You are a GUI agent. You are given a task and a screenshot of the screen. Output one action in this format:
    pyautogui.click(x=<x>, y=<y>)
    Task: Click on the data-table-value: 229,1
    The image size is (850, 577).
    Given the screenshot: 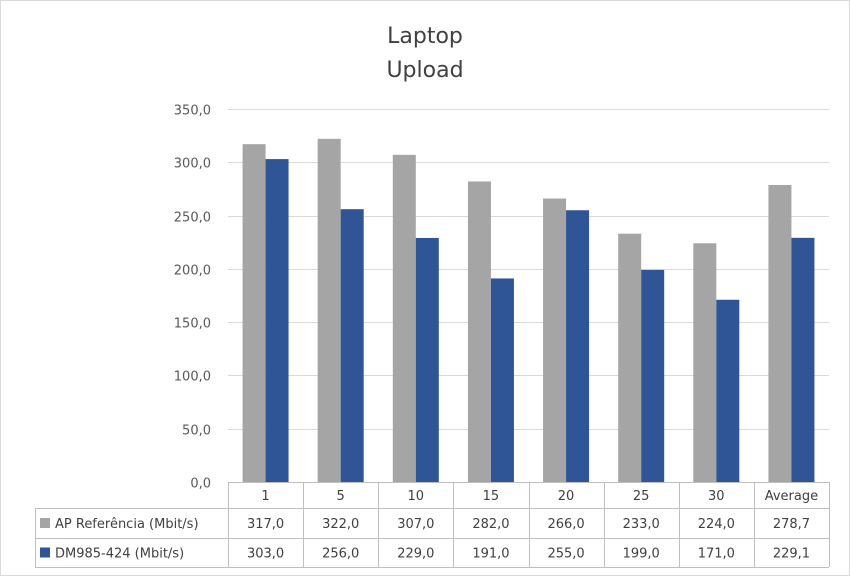 What is the action you would take?
    pyautogui.click(x=791, y=554)
    